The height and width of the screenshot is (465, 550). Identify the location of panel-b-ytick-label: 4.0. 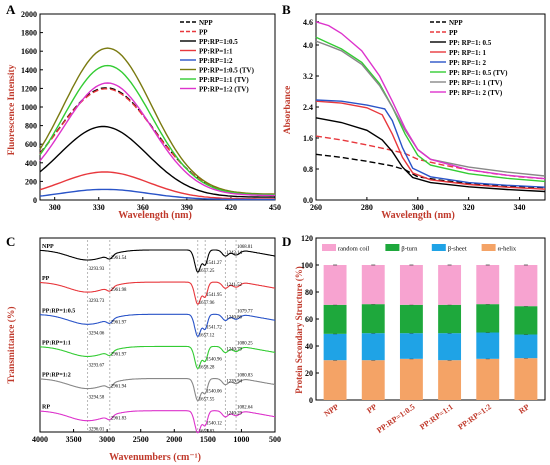
(308, 45).